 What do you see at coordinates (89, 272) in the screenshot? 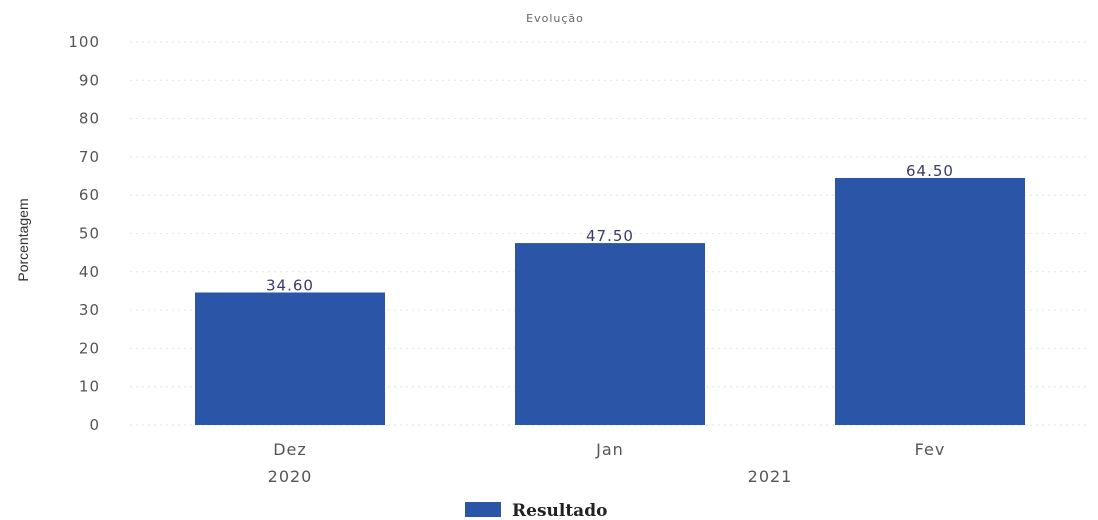
I see `y-tick-label-40: 40` at bounding box center [89, 272].